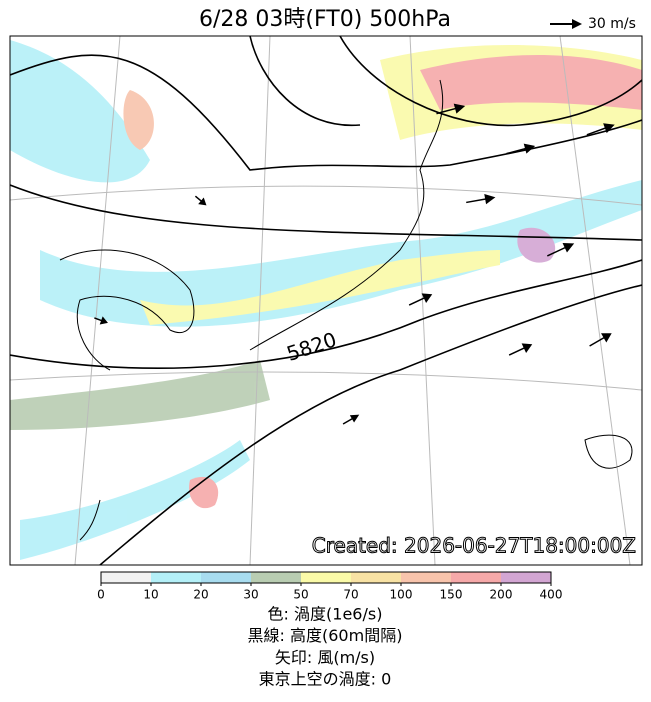 The width and height of the screenshot is (651, 702). Describe the element at coordinates (401, 595) in the screenshot. I see `colorbar-tick-label: 100` at that location.